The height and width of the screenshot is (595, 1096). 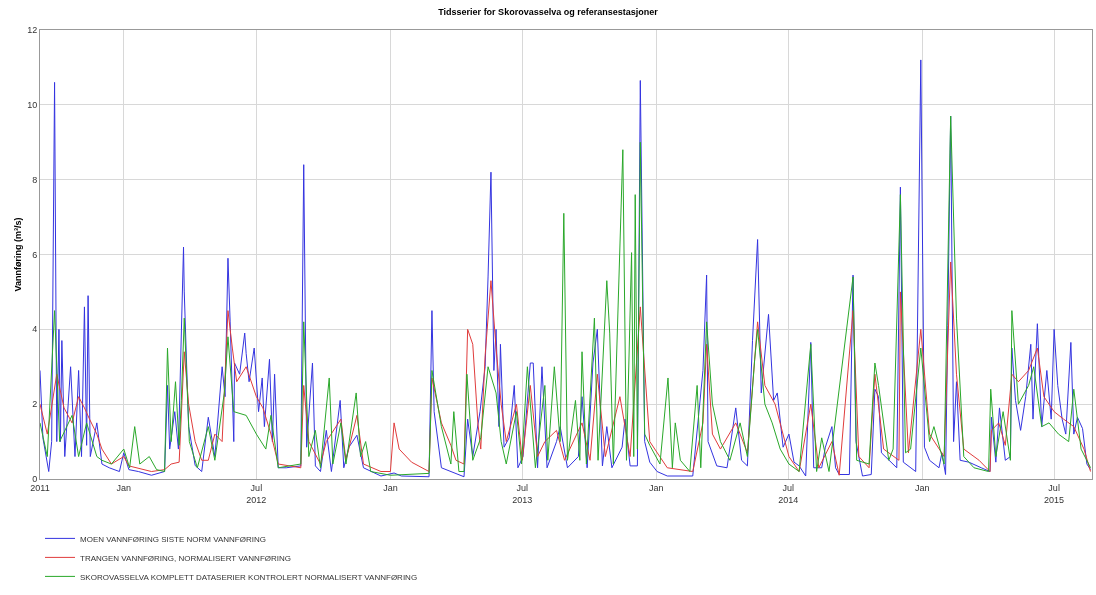 I want to click on legend-label: SKOROVASSELVA KOMPLETT DATASERIER KONTROLERT NORMALISERT VANNFØRING, so click(x=249, y=577).